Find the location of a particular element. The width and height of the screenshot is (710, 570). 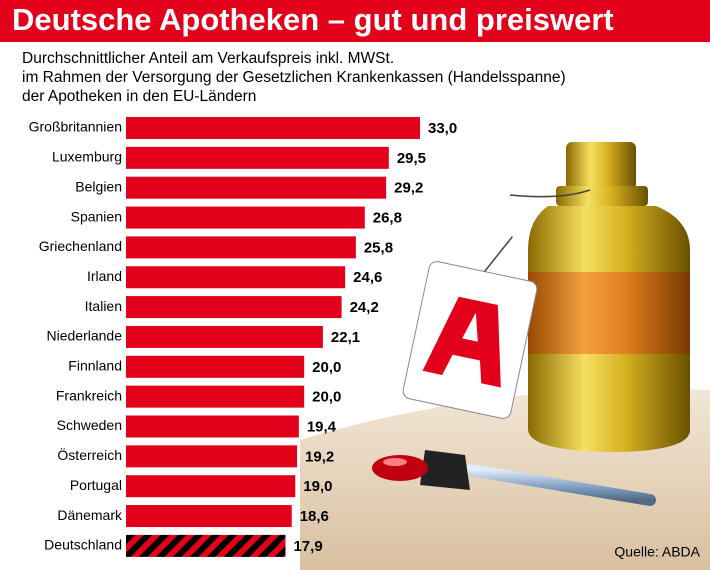

category-label: Niederlande is located at coordinates (85, 336).